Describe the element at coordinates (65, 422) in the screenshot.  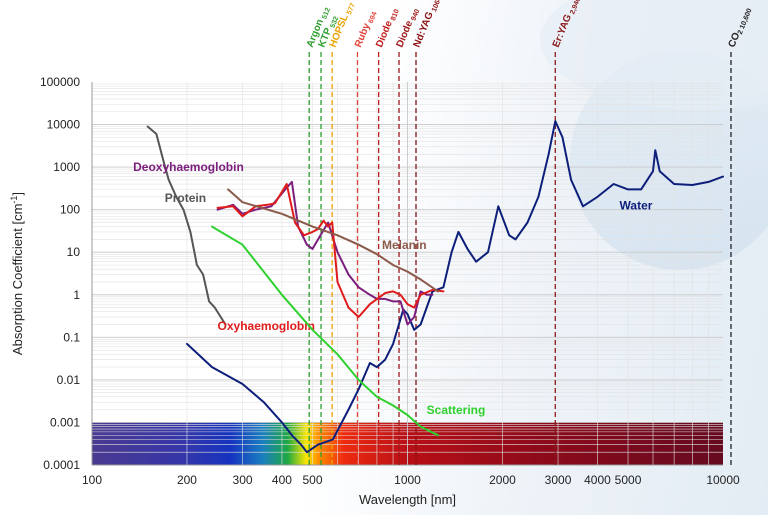
I see `y-tick-label: 0.001` at that location.